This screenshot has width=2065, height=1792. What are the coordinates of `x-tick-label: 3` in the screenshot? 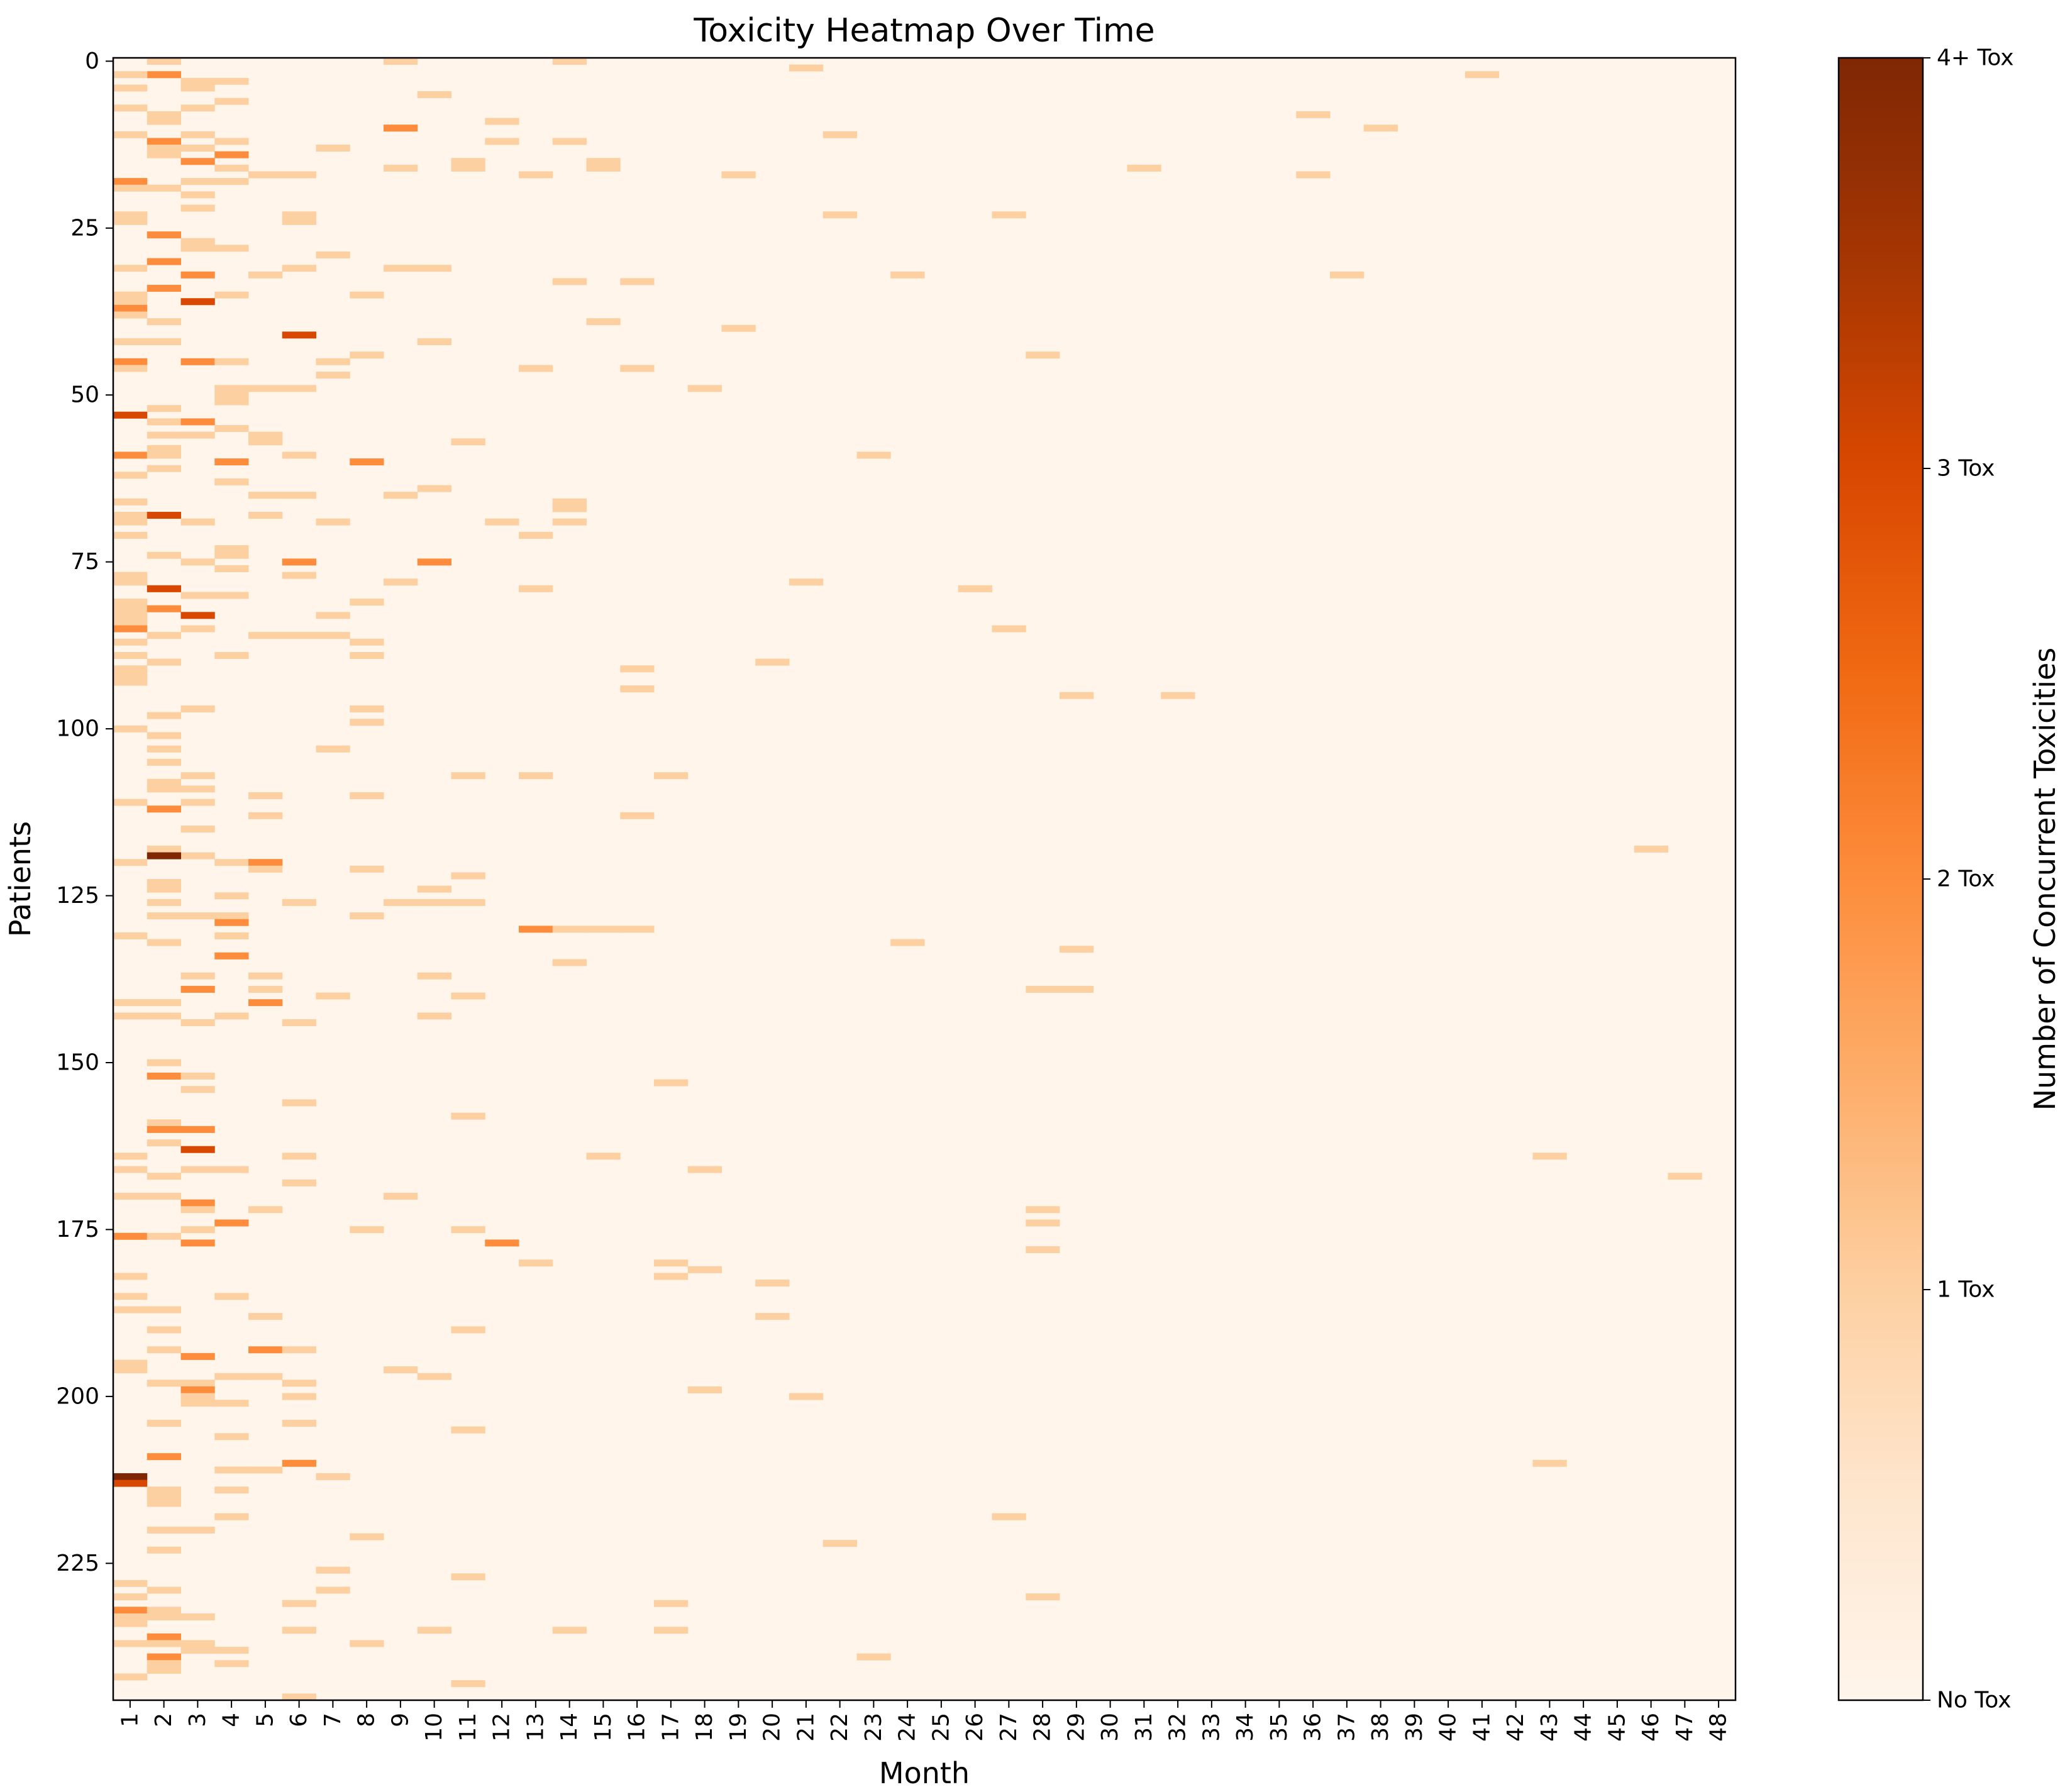 It's located at (198, 1720).